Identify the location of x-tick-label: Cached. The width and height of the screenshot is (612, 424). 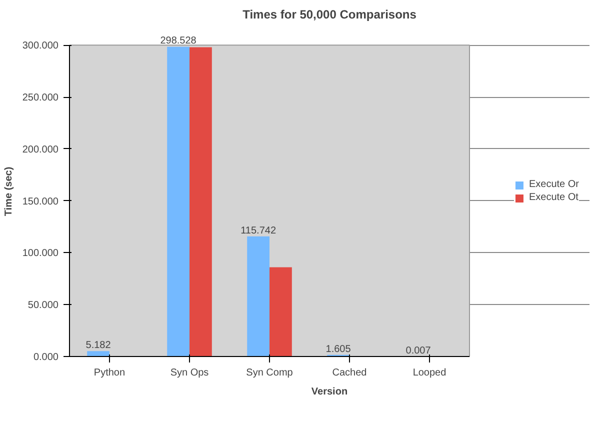
(349, 373).